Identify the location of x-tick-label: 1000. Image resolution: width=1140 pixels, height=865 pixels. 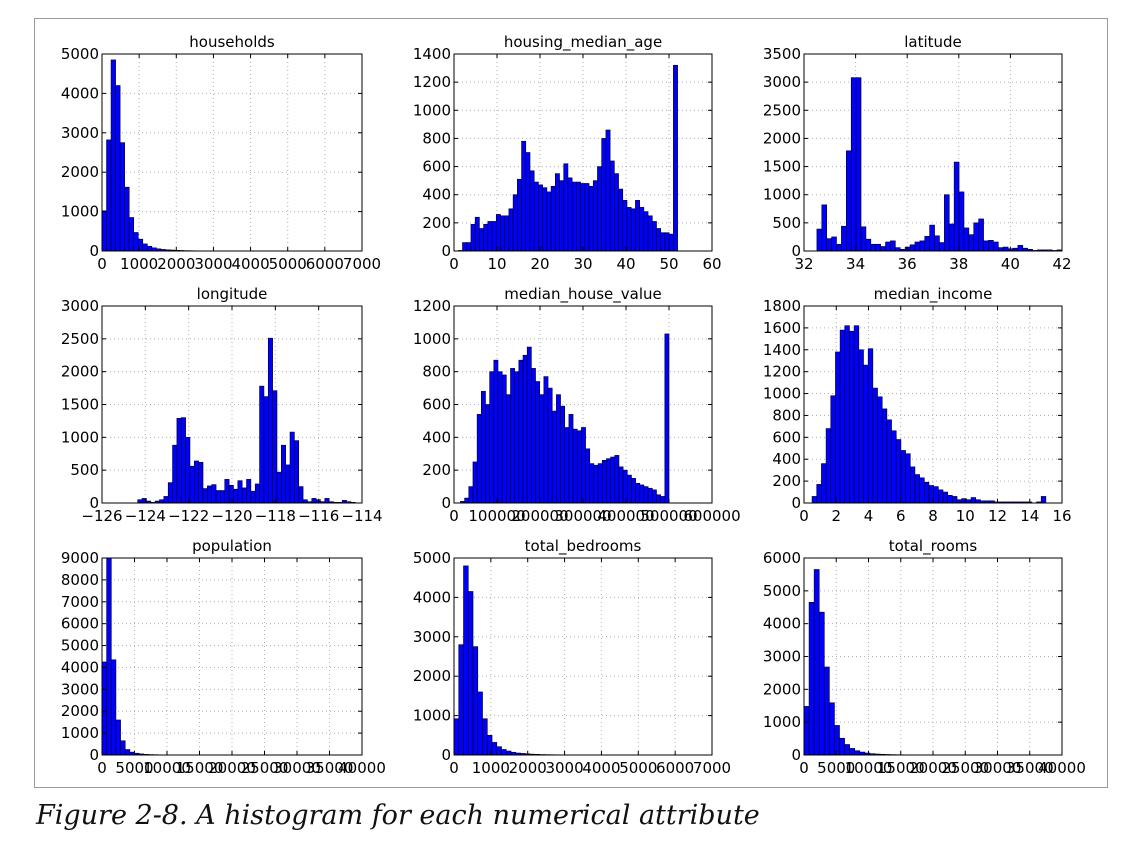
(139, 264).